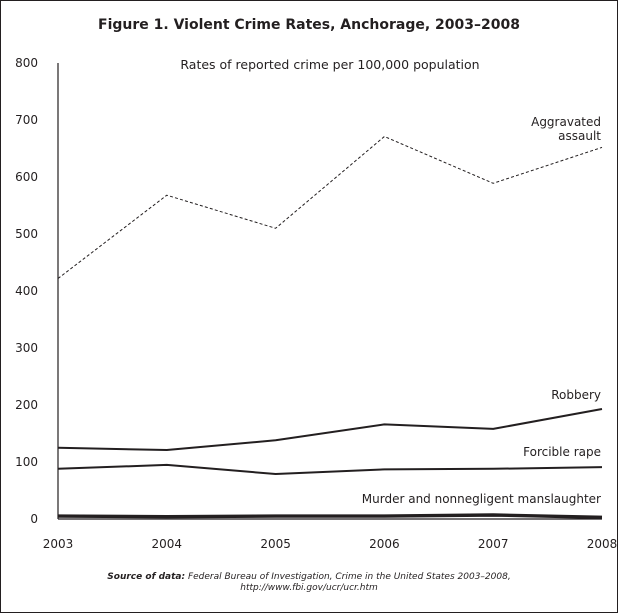  I want to click on x-tick-label: 2005, so click(275, 544).